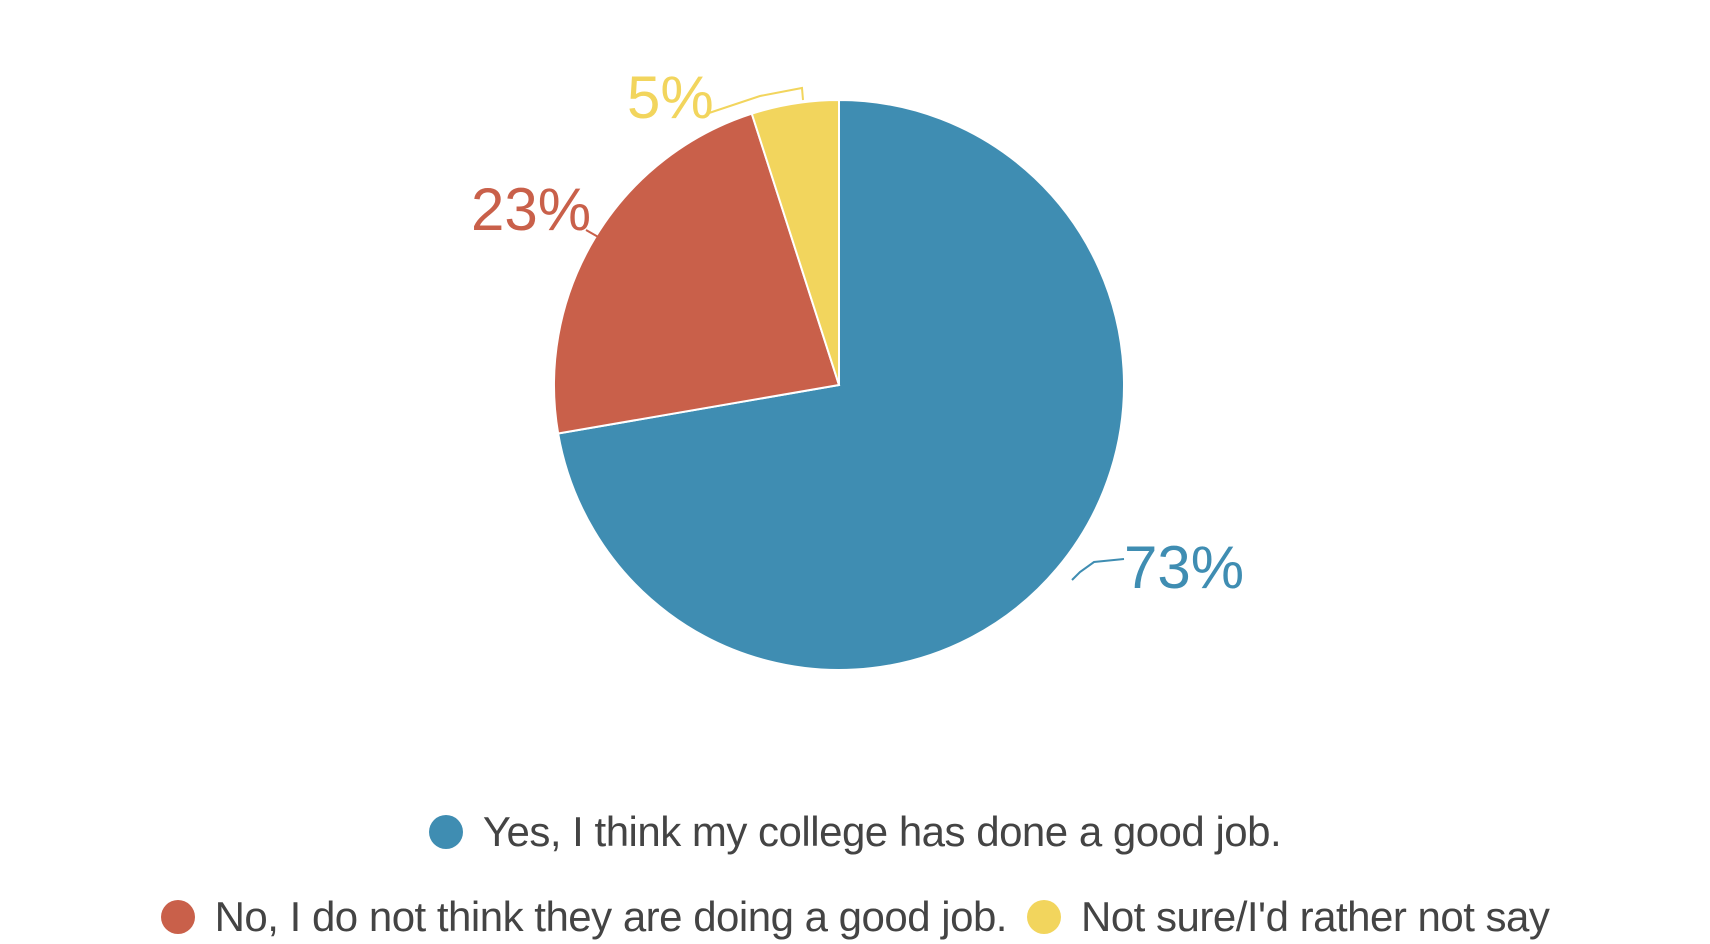 This screenshot has height=944, width=1710. I want to click on legend-item-unsure: Not sure/I'd rather not say, so click(1288, 917).